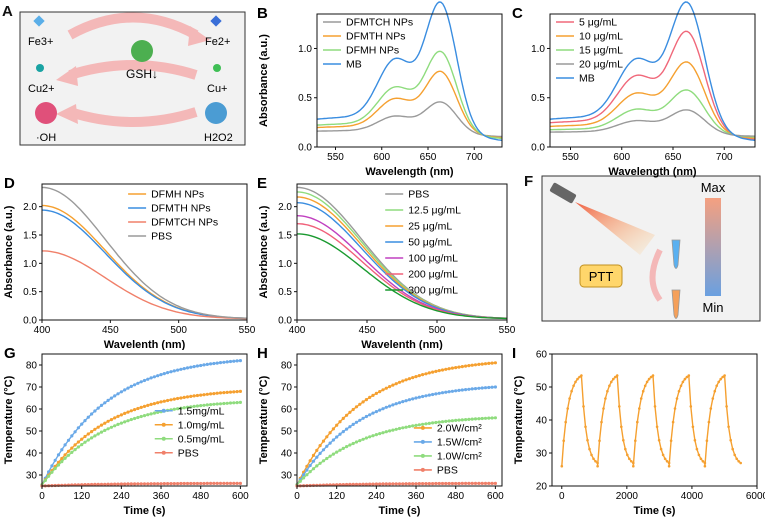 Image resolution: width=765 pixels, height=518 pixels. What do you see at coordinates (216, 113) in the screenshot?
I see `h2o2-sphere-icon` at bounding box center [216, 113].